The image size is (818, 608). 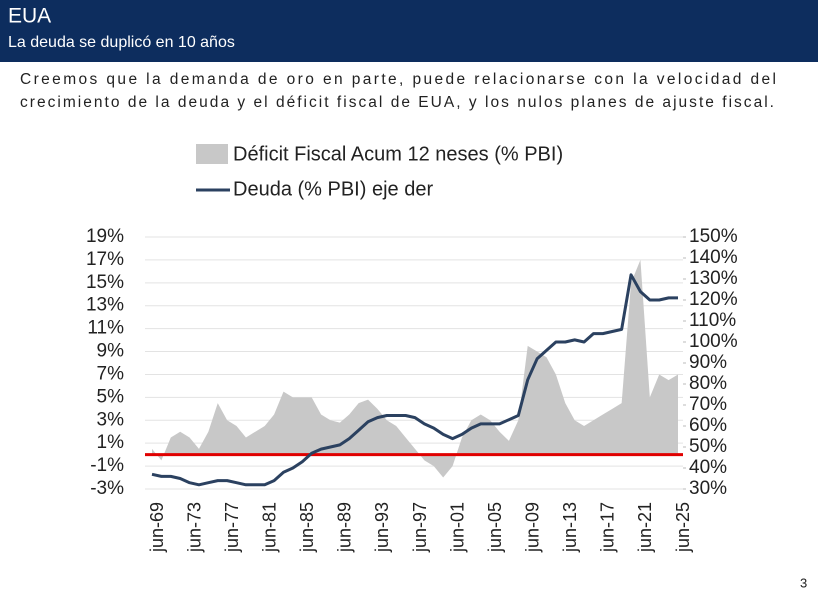 I want to click on y-tick-label: 9%, so click(x=111, y=351).